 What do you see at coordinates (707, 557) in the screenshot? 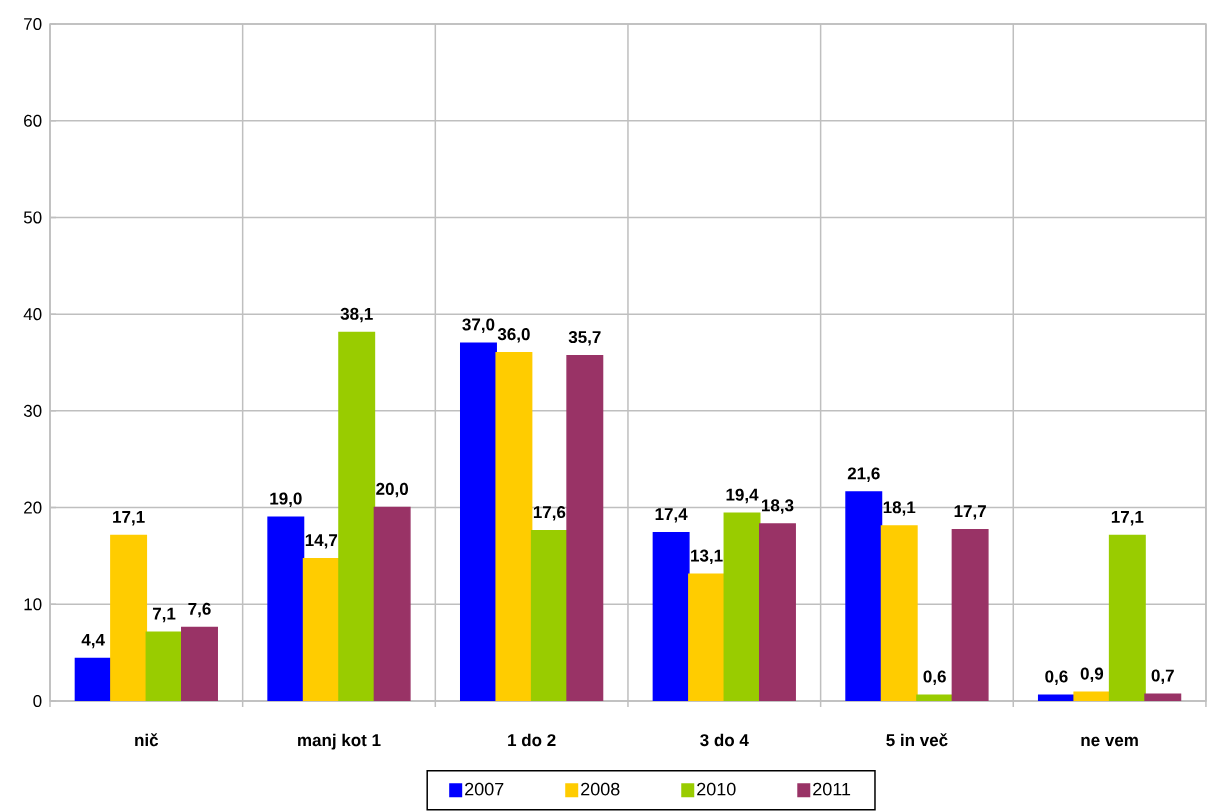
I see `data-label: 13,1` at bounding box center [707, 557].